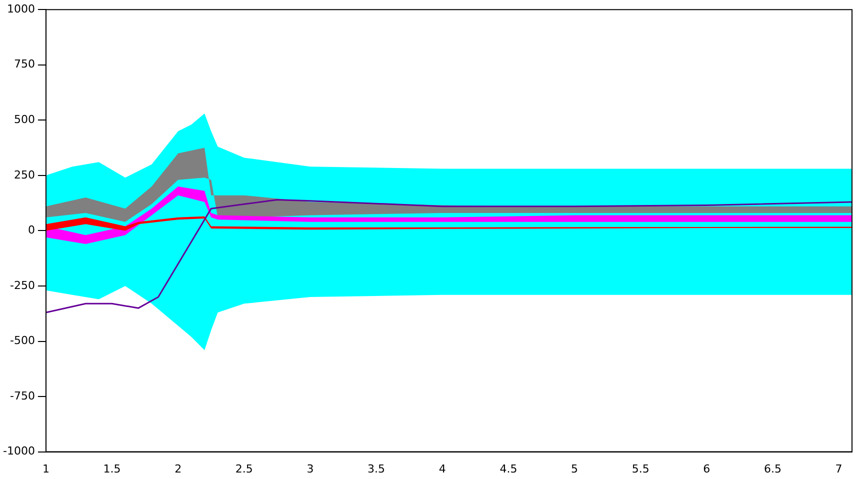 The width and height of the screenshot is (856, 479). What do you see at coordinates (22, 395) in the screenshot?
I see `y-tick-label: -750` at bounding box center [22, 395].